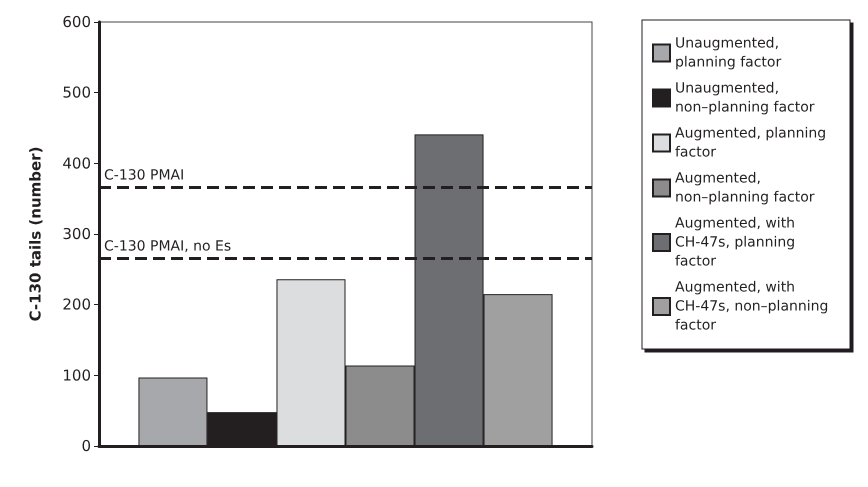 Image resolution: width=868 pixels, height=487 pixels. I want to click on y-tick-label: 400, so click(76, 163).